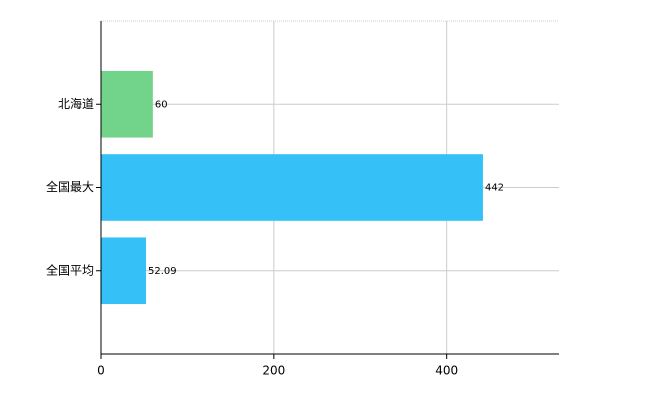 The width and height of the screenshot is (650, 400). What do you see at coordinates (273, 371) in the screenshot?
I see `x-tick-label: 200` at bounding box center [273, 371].